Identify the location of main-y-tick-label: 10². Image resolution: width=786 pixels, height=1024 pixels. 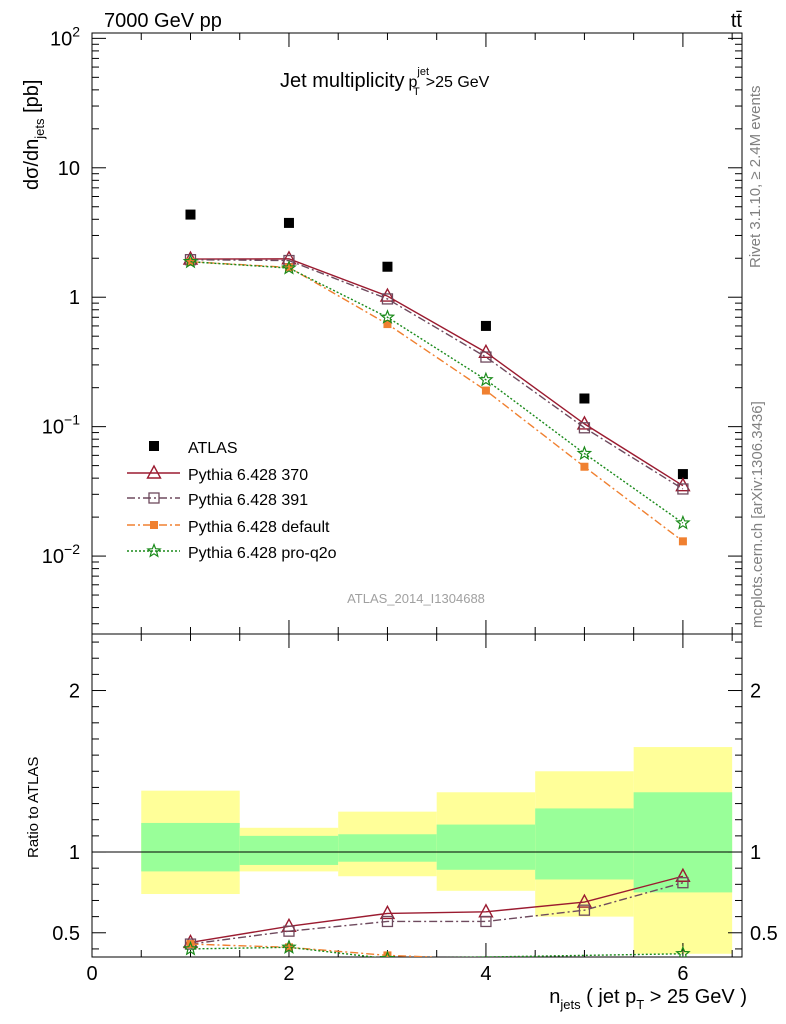
(65, 36).